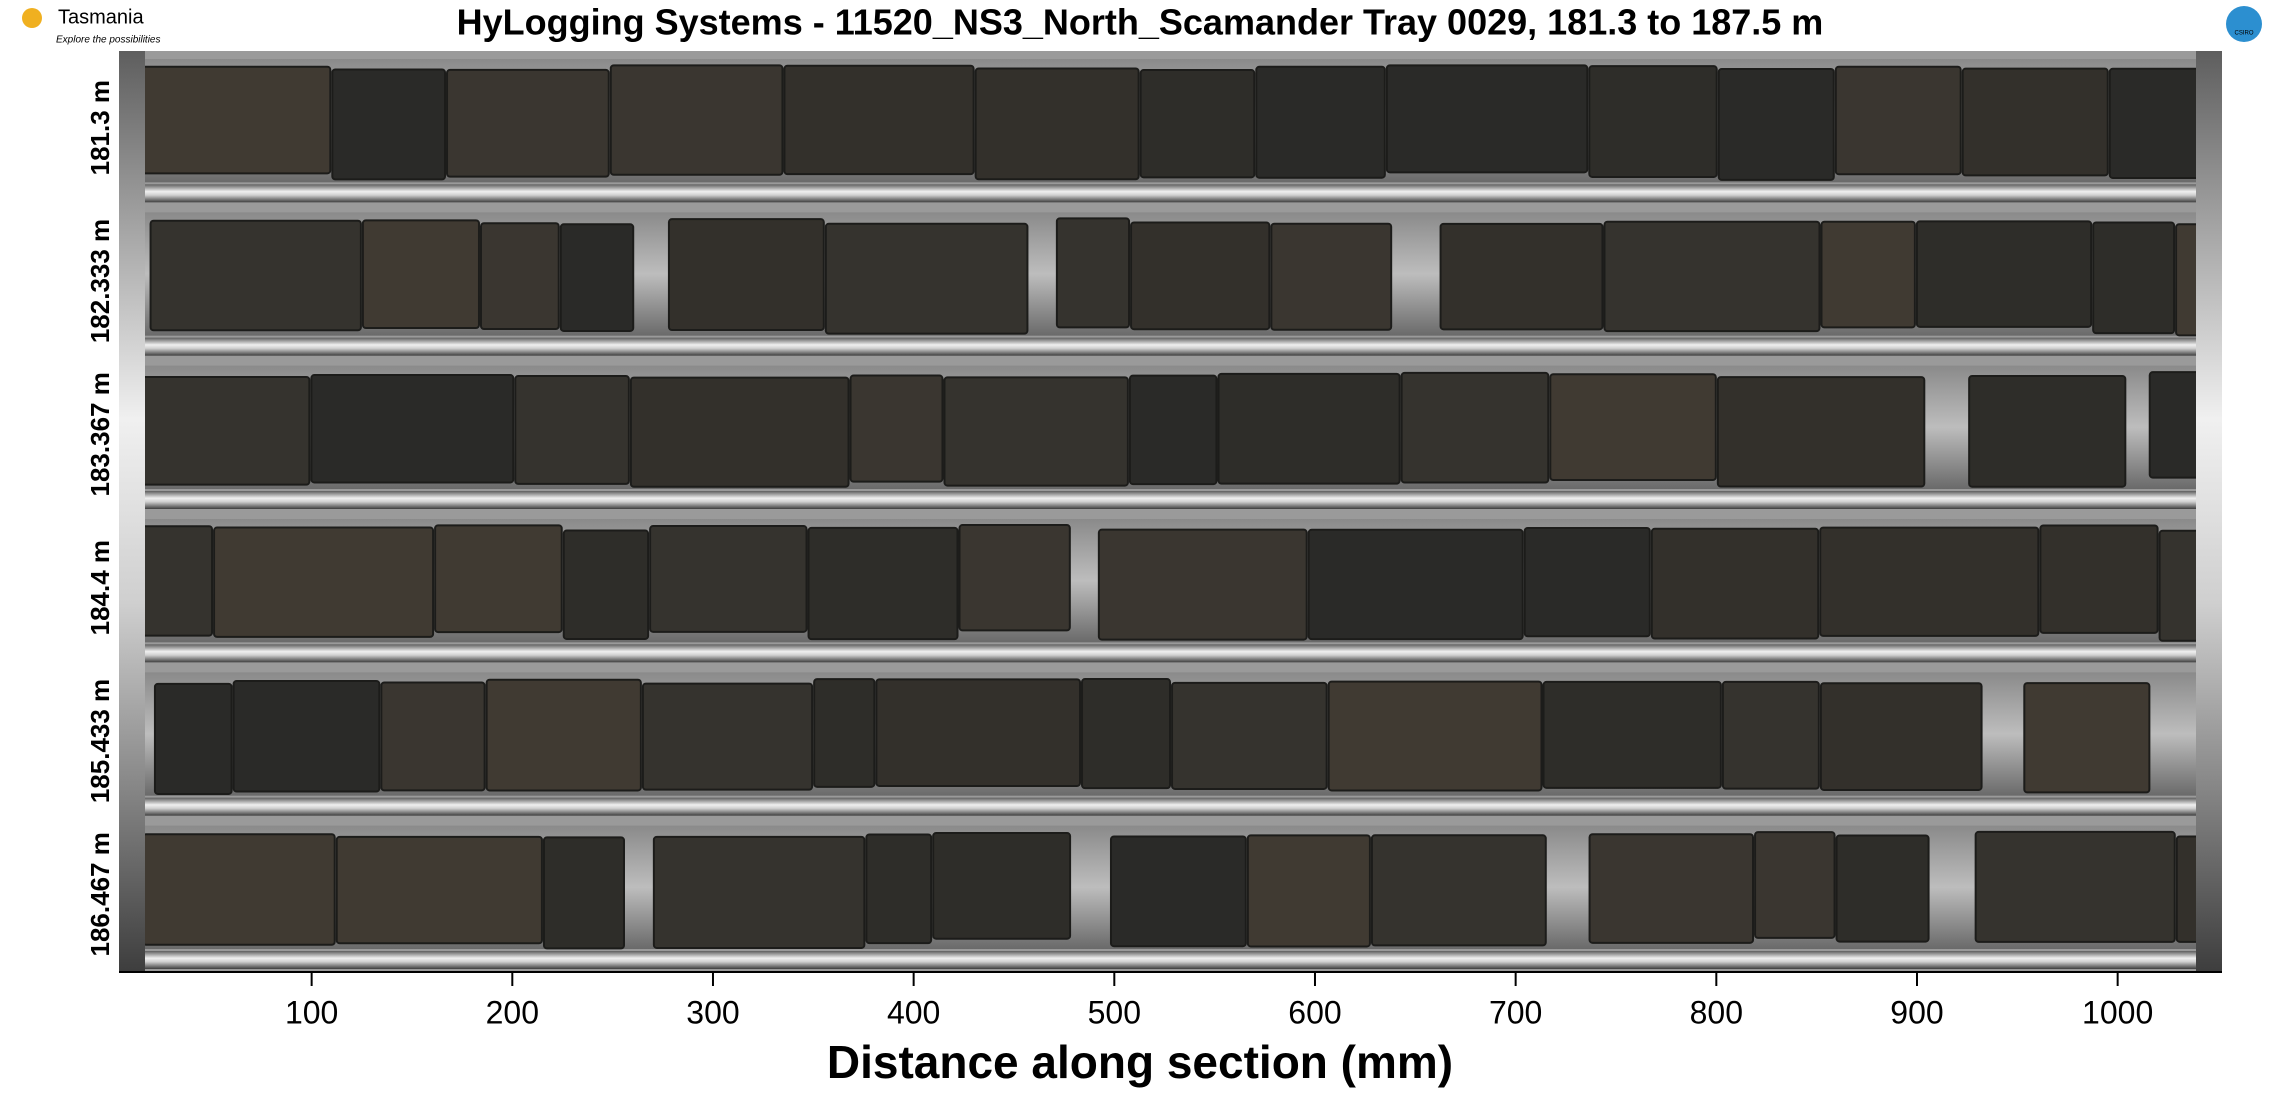 This screenshot has width=2280, height=1094. Describe the element at coordinates (2209, 511) in the screenshot. I see `tray-edge-right` at that location.